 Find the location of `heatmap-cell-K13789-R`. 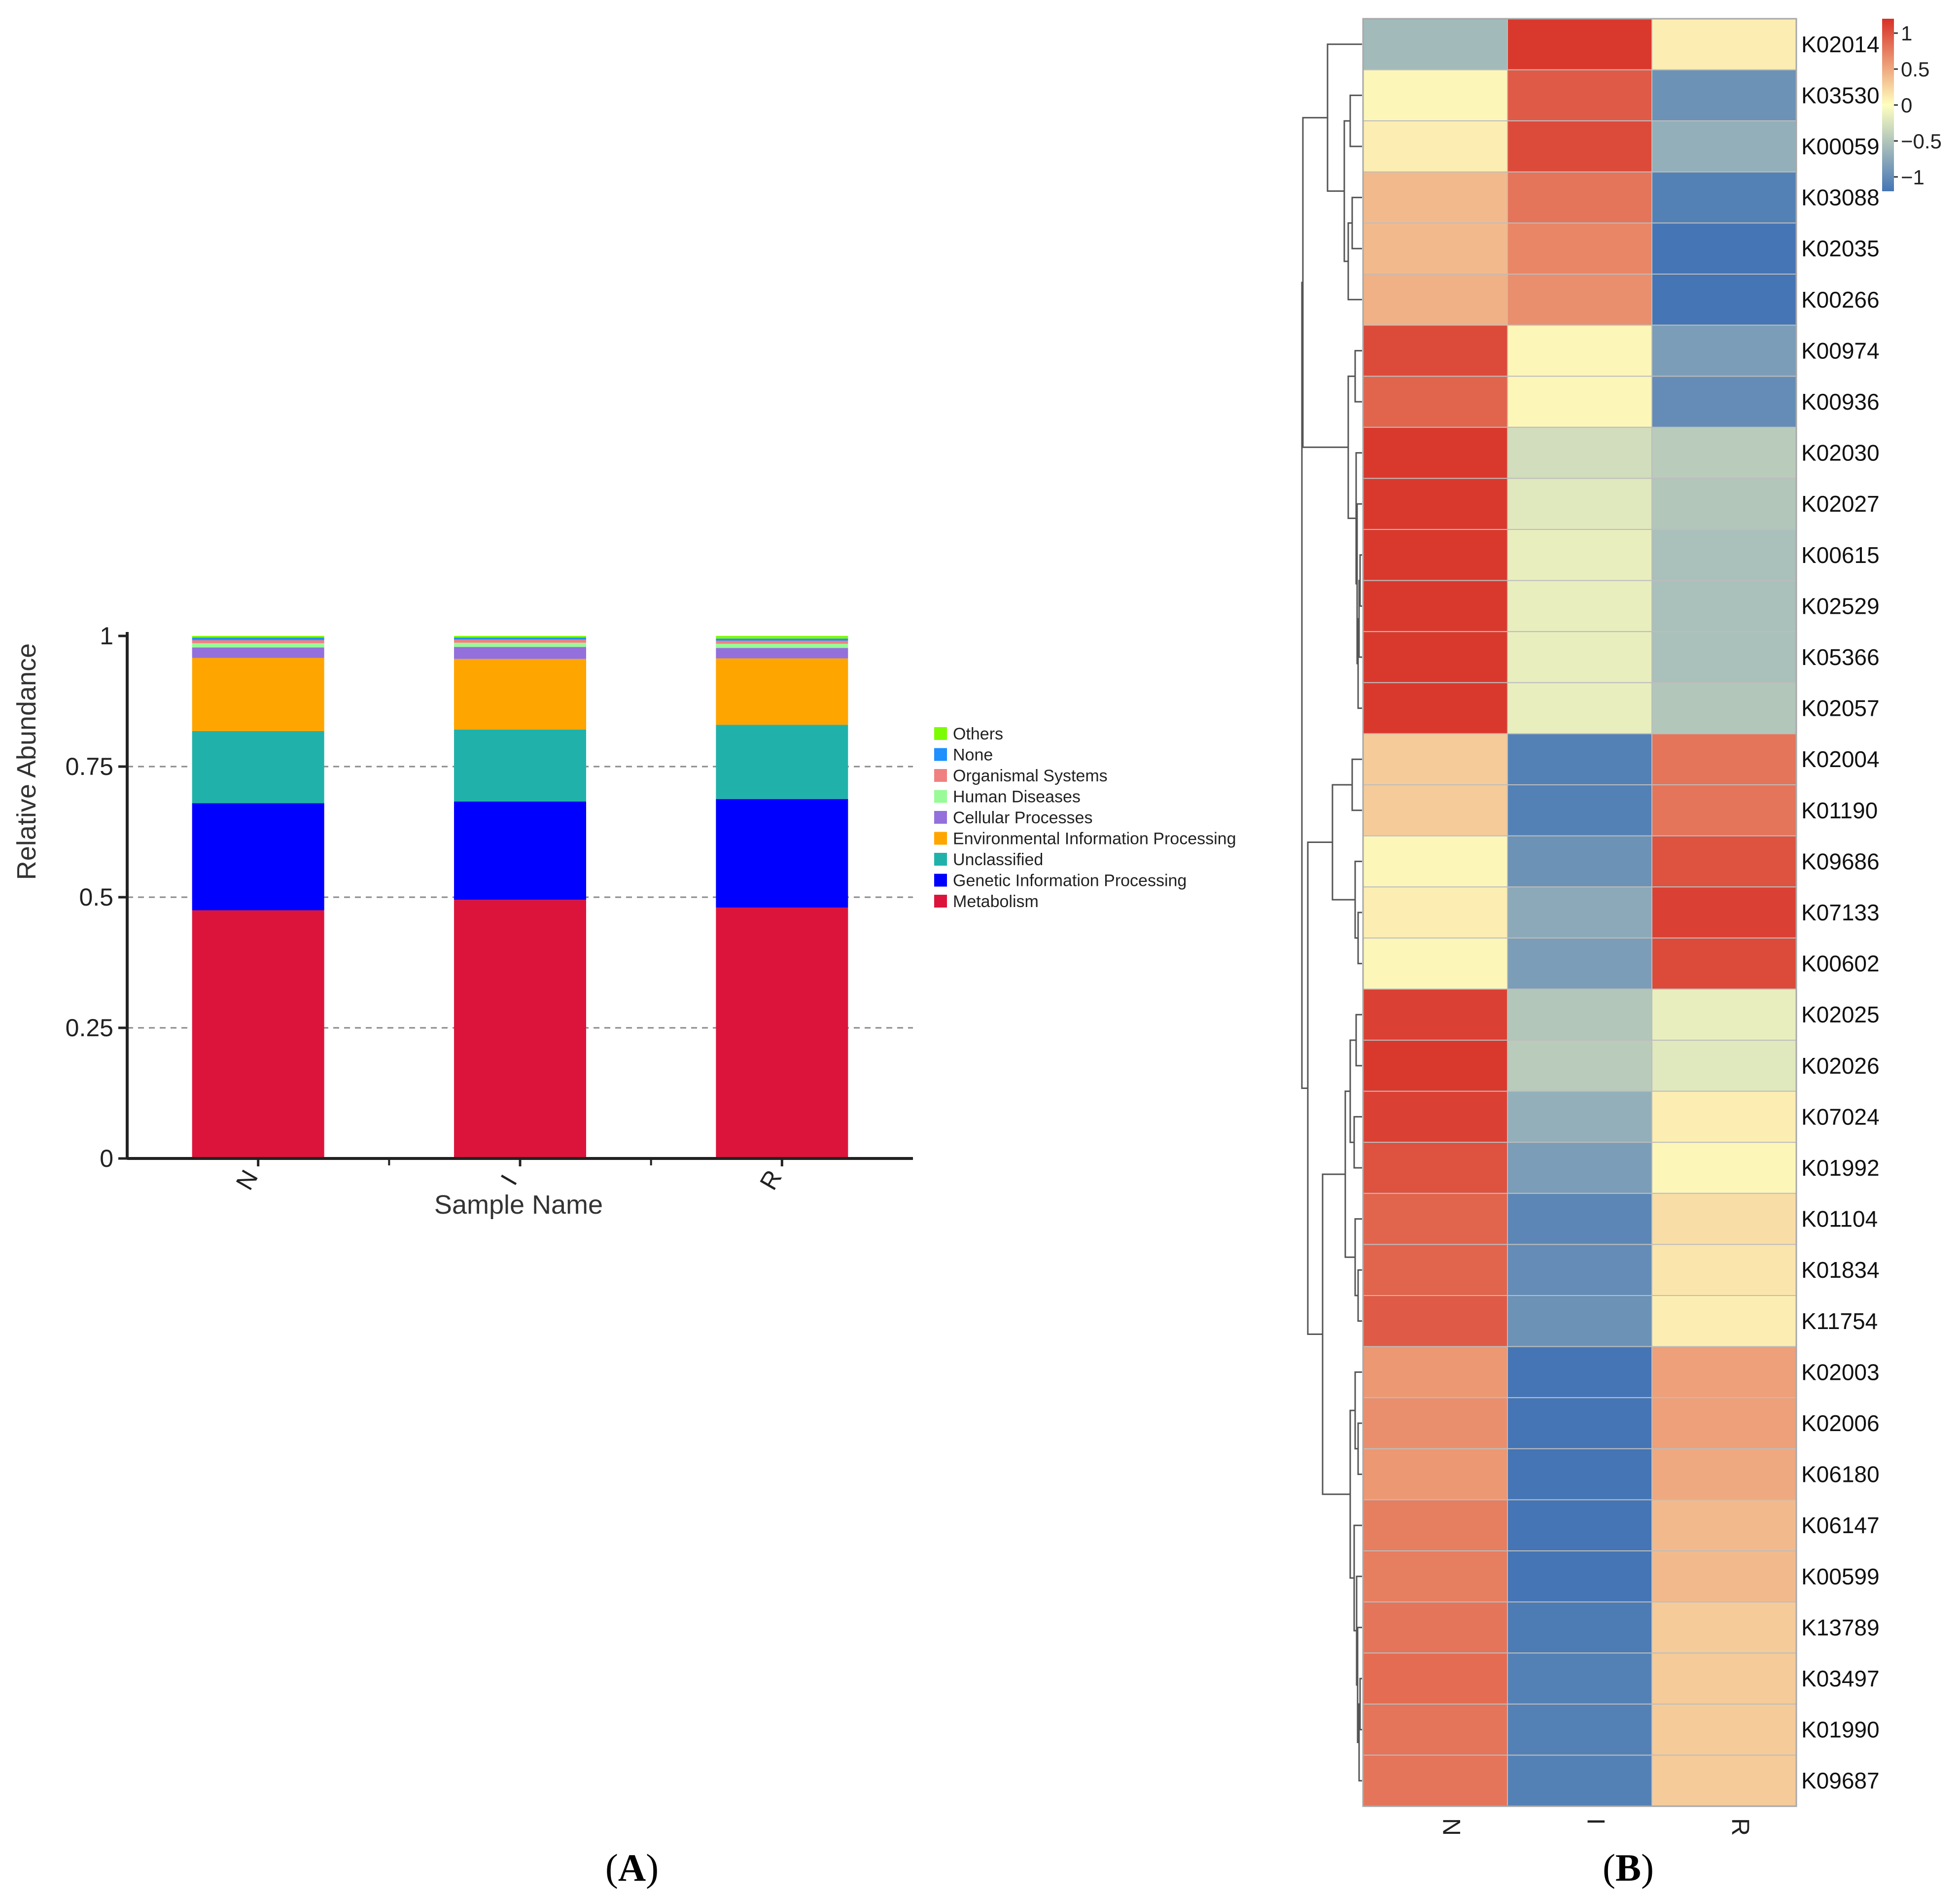

heatmap-cell-K13789-R is located at coordinates (1724, 1628).